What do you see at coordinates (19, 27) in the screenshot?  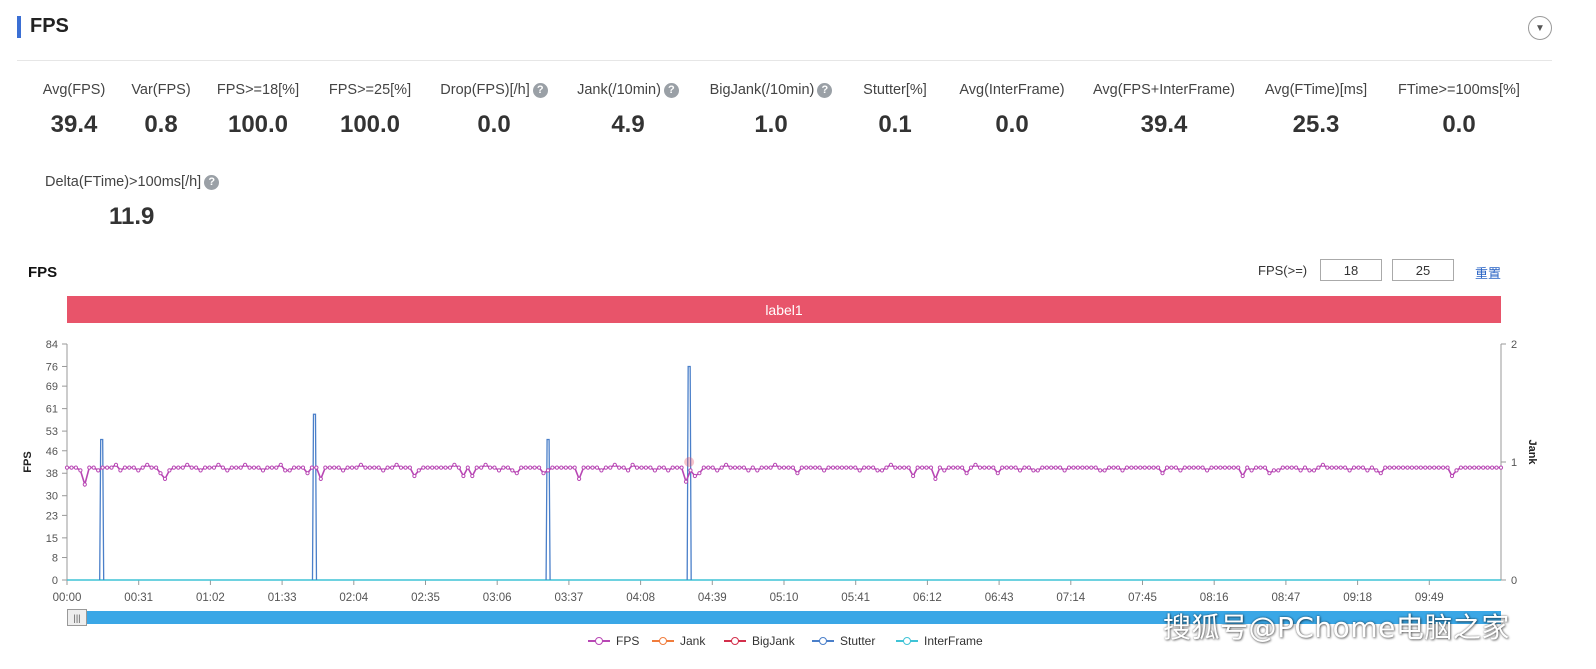 I see `header-accent-bar` at bounding box center [19, 27].